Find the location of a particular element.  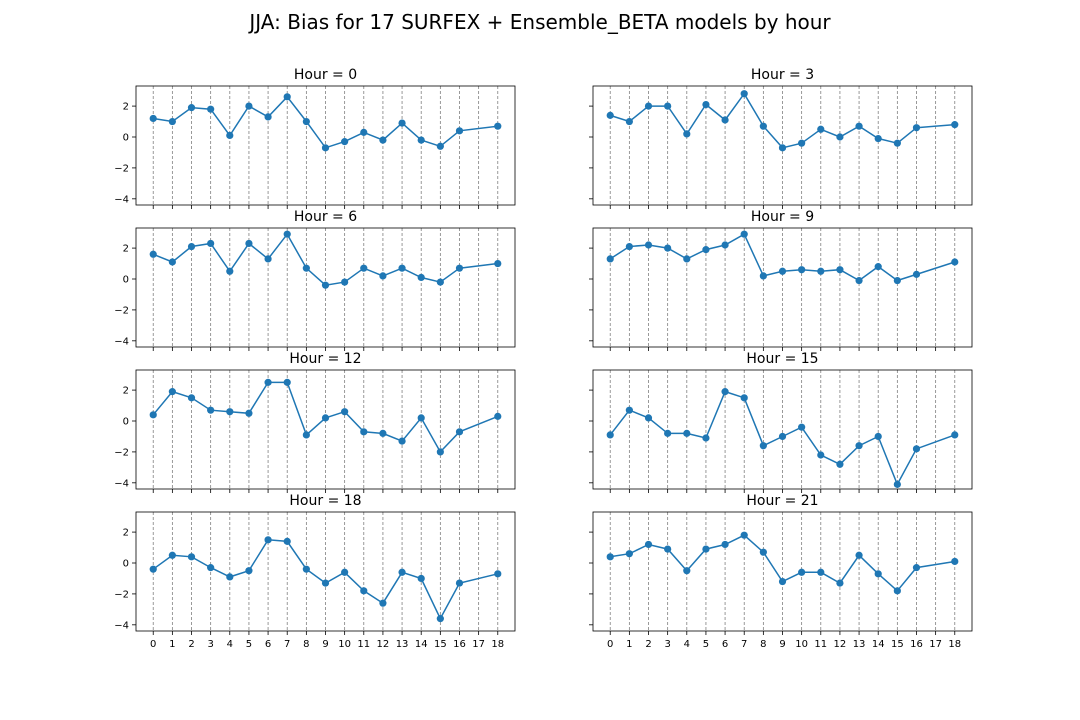

subplot-panel: Hour = 210 1 2 3 4 5 6 7 8 9 10 11 12 13 14 15 16 17 18 is located at coordinates (781, 571).